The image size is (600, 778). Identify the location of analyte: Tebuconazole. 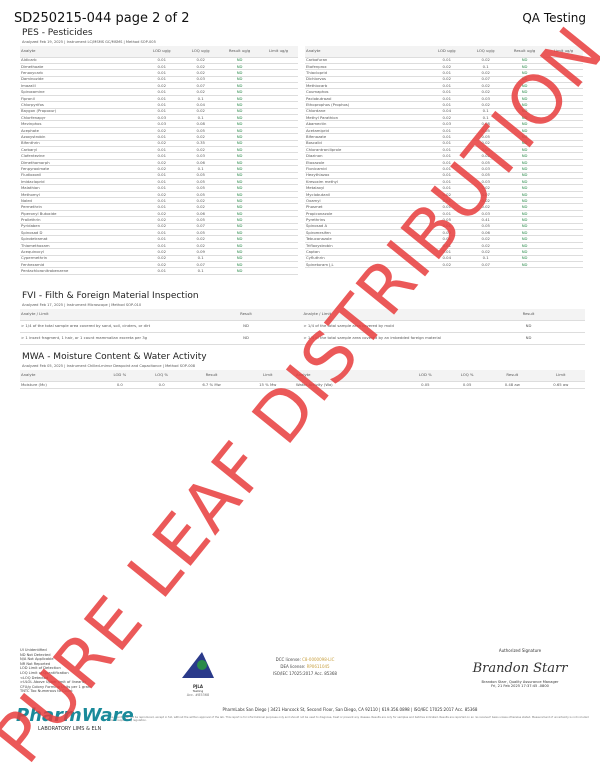
(366, 239).